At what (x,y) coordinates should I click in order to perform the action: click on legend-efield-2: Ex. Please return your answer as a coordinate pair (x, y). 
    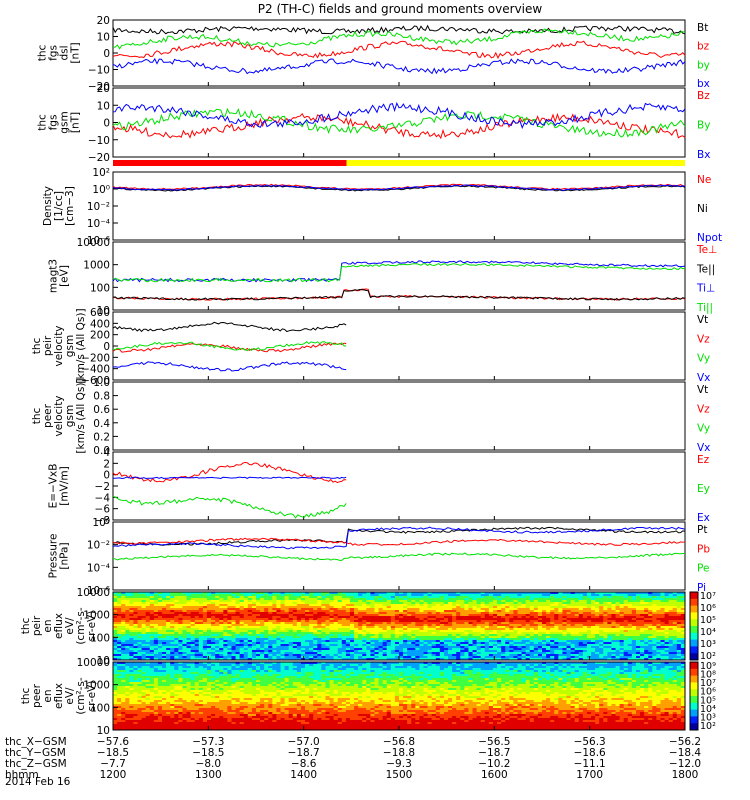
    Looking at the image, I should click on (703, 518).